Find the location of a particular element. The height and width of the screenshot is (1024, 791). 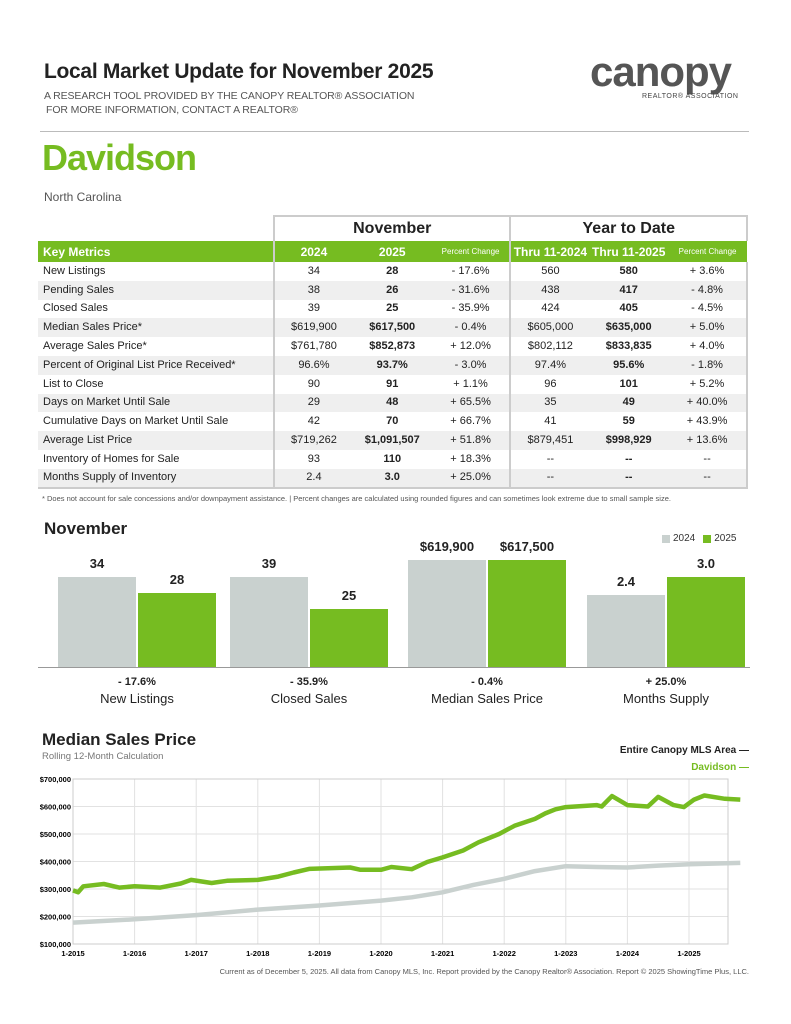

metric-value: $619,900 is located at coordinates (313, 328).